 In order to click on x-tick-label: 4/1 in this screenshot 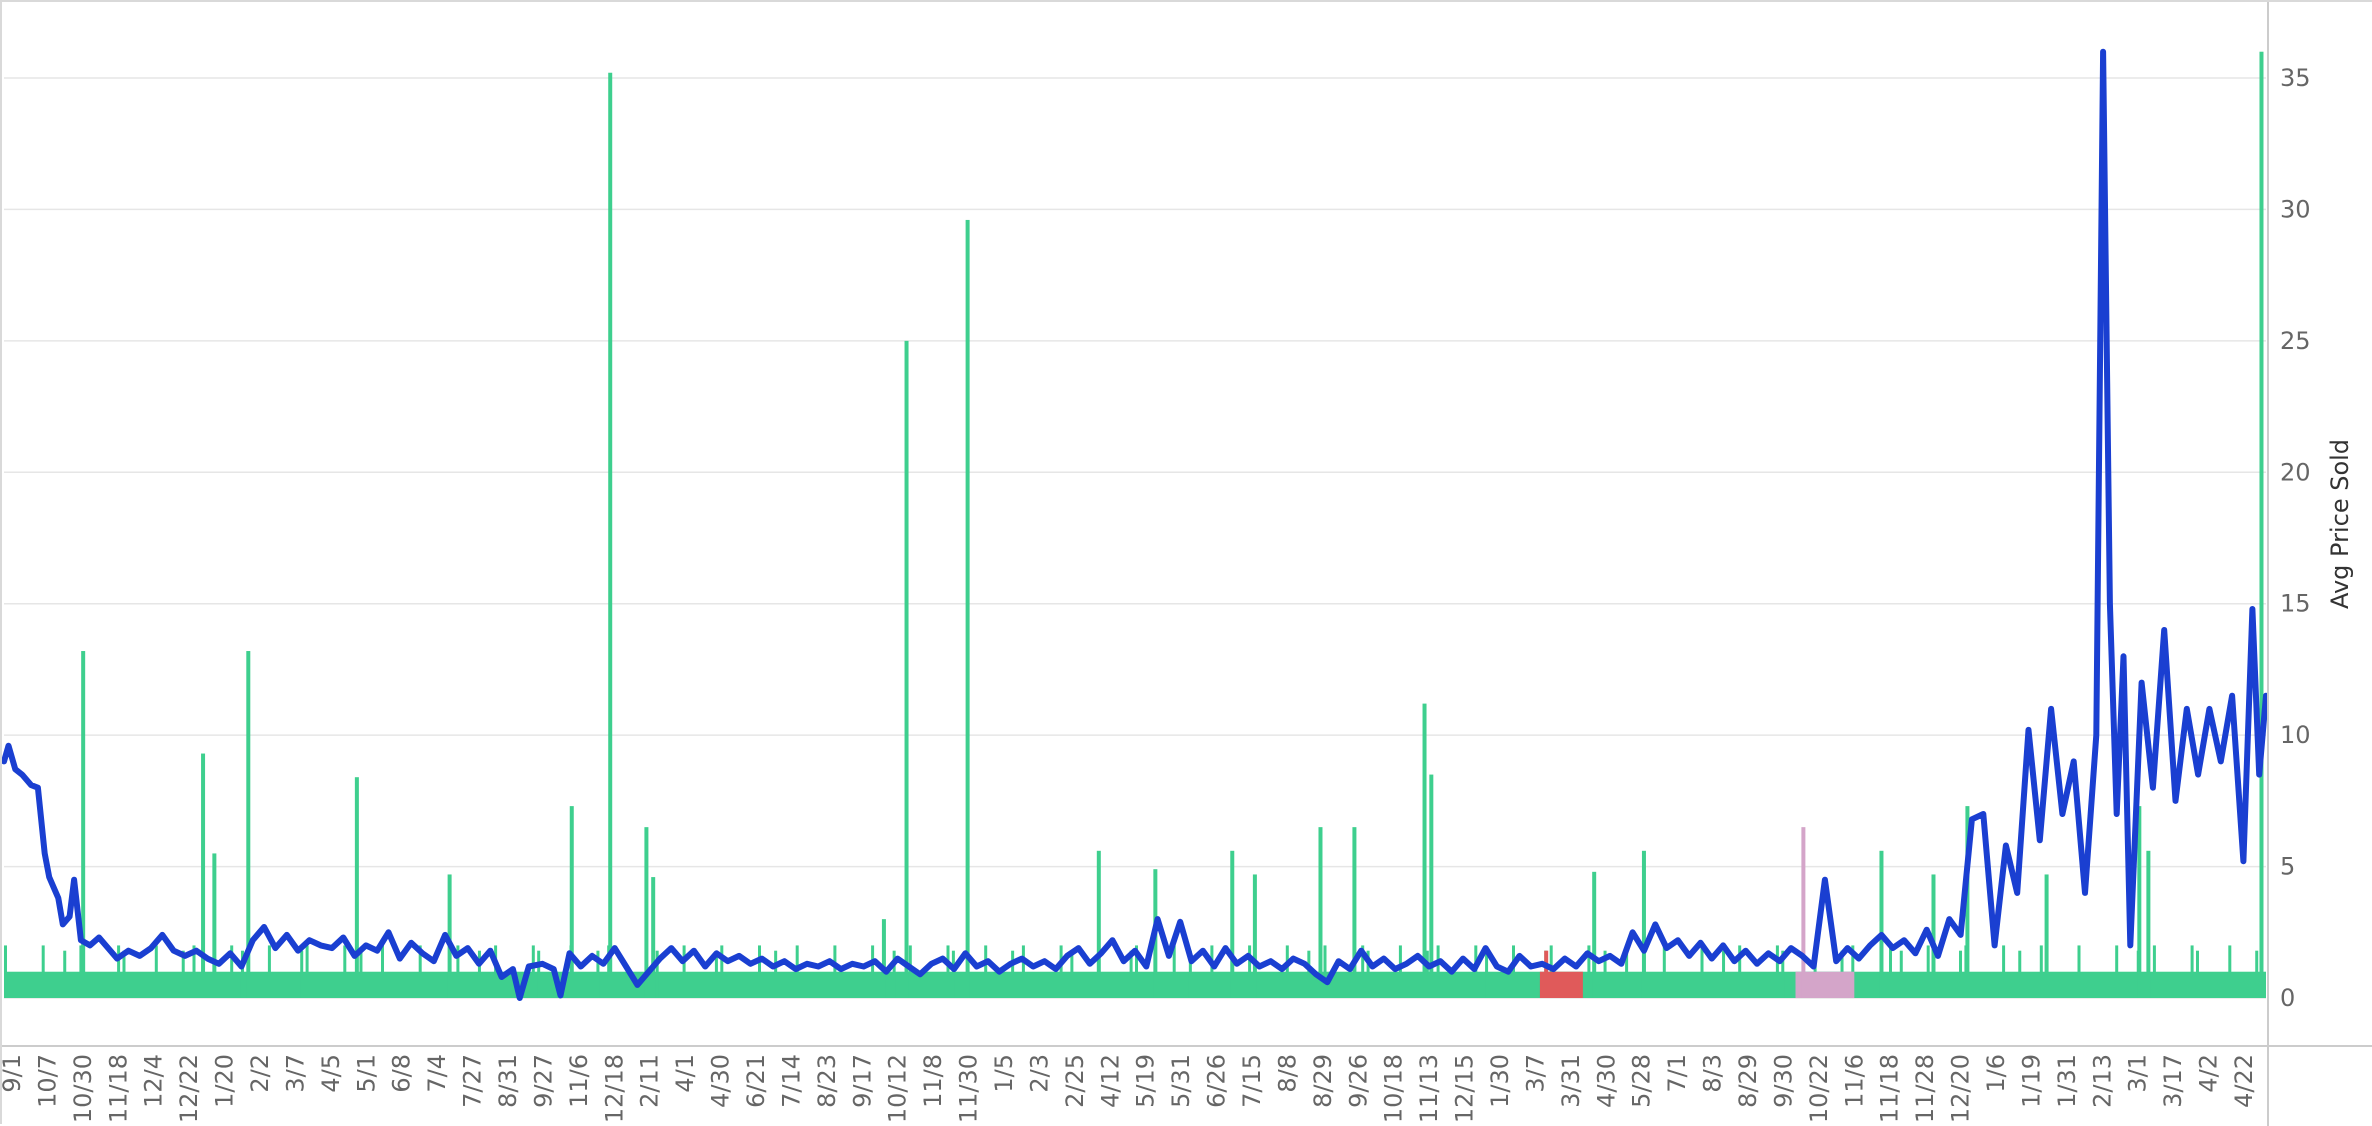, I will do `click(685, 1073)`.